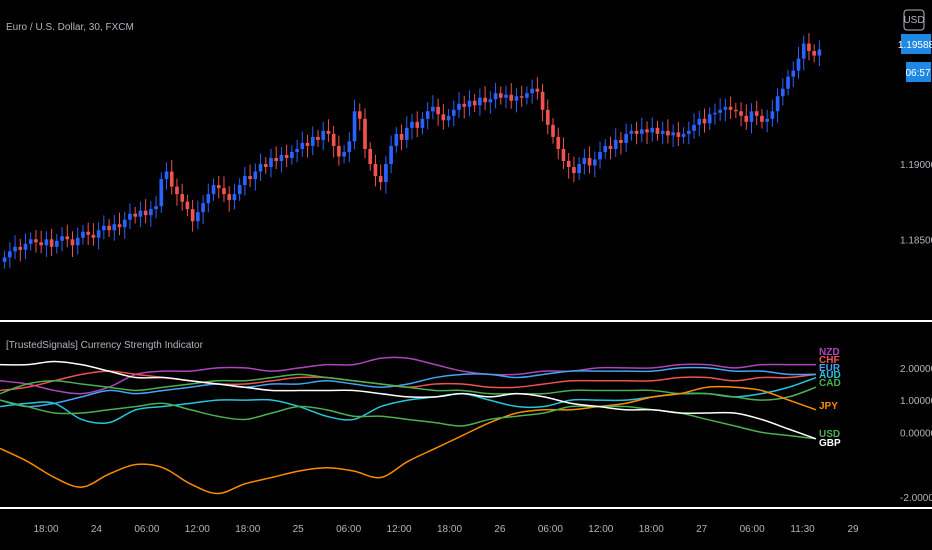 This screenshot has width=932, height=550. What do you see at coordinates (916, 165) in the screenshot?
I see `price-tick-label: 1.19000` at bounding box center [916, 165].